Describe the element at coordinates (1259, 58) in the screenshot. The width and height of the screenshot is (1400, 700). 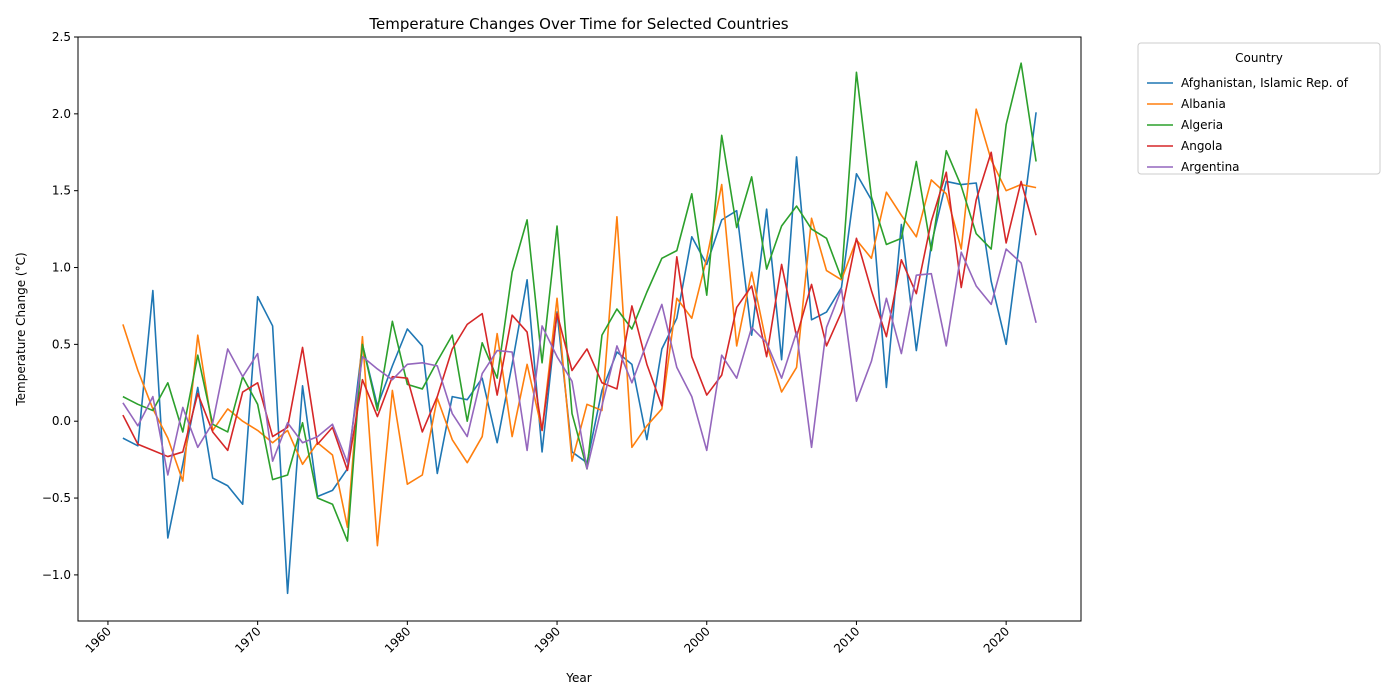
I see `legend-title: Country` at that location.